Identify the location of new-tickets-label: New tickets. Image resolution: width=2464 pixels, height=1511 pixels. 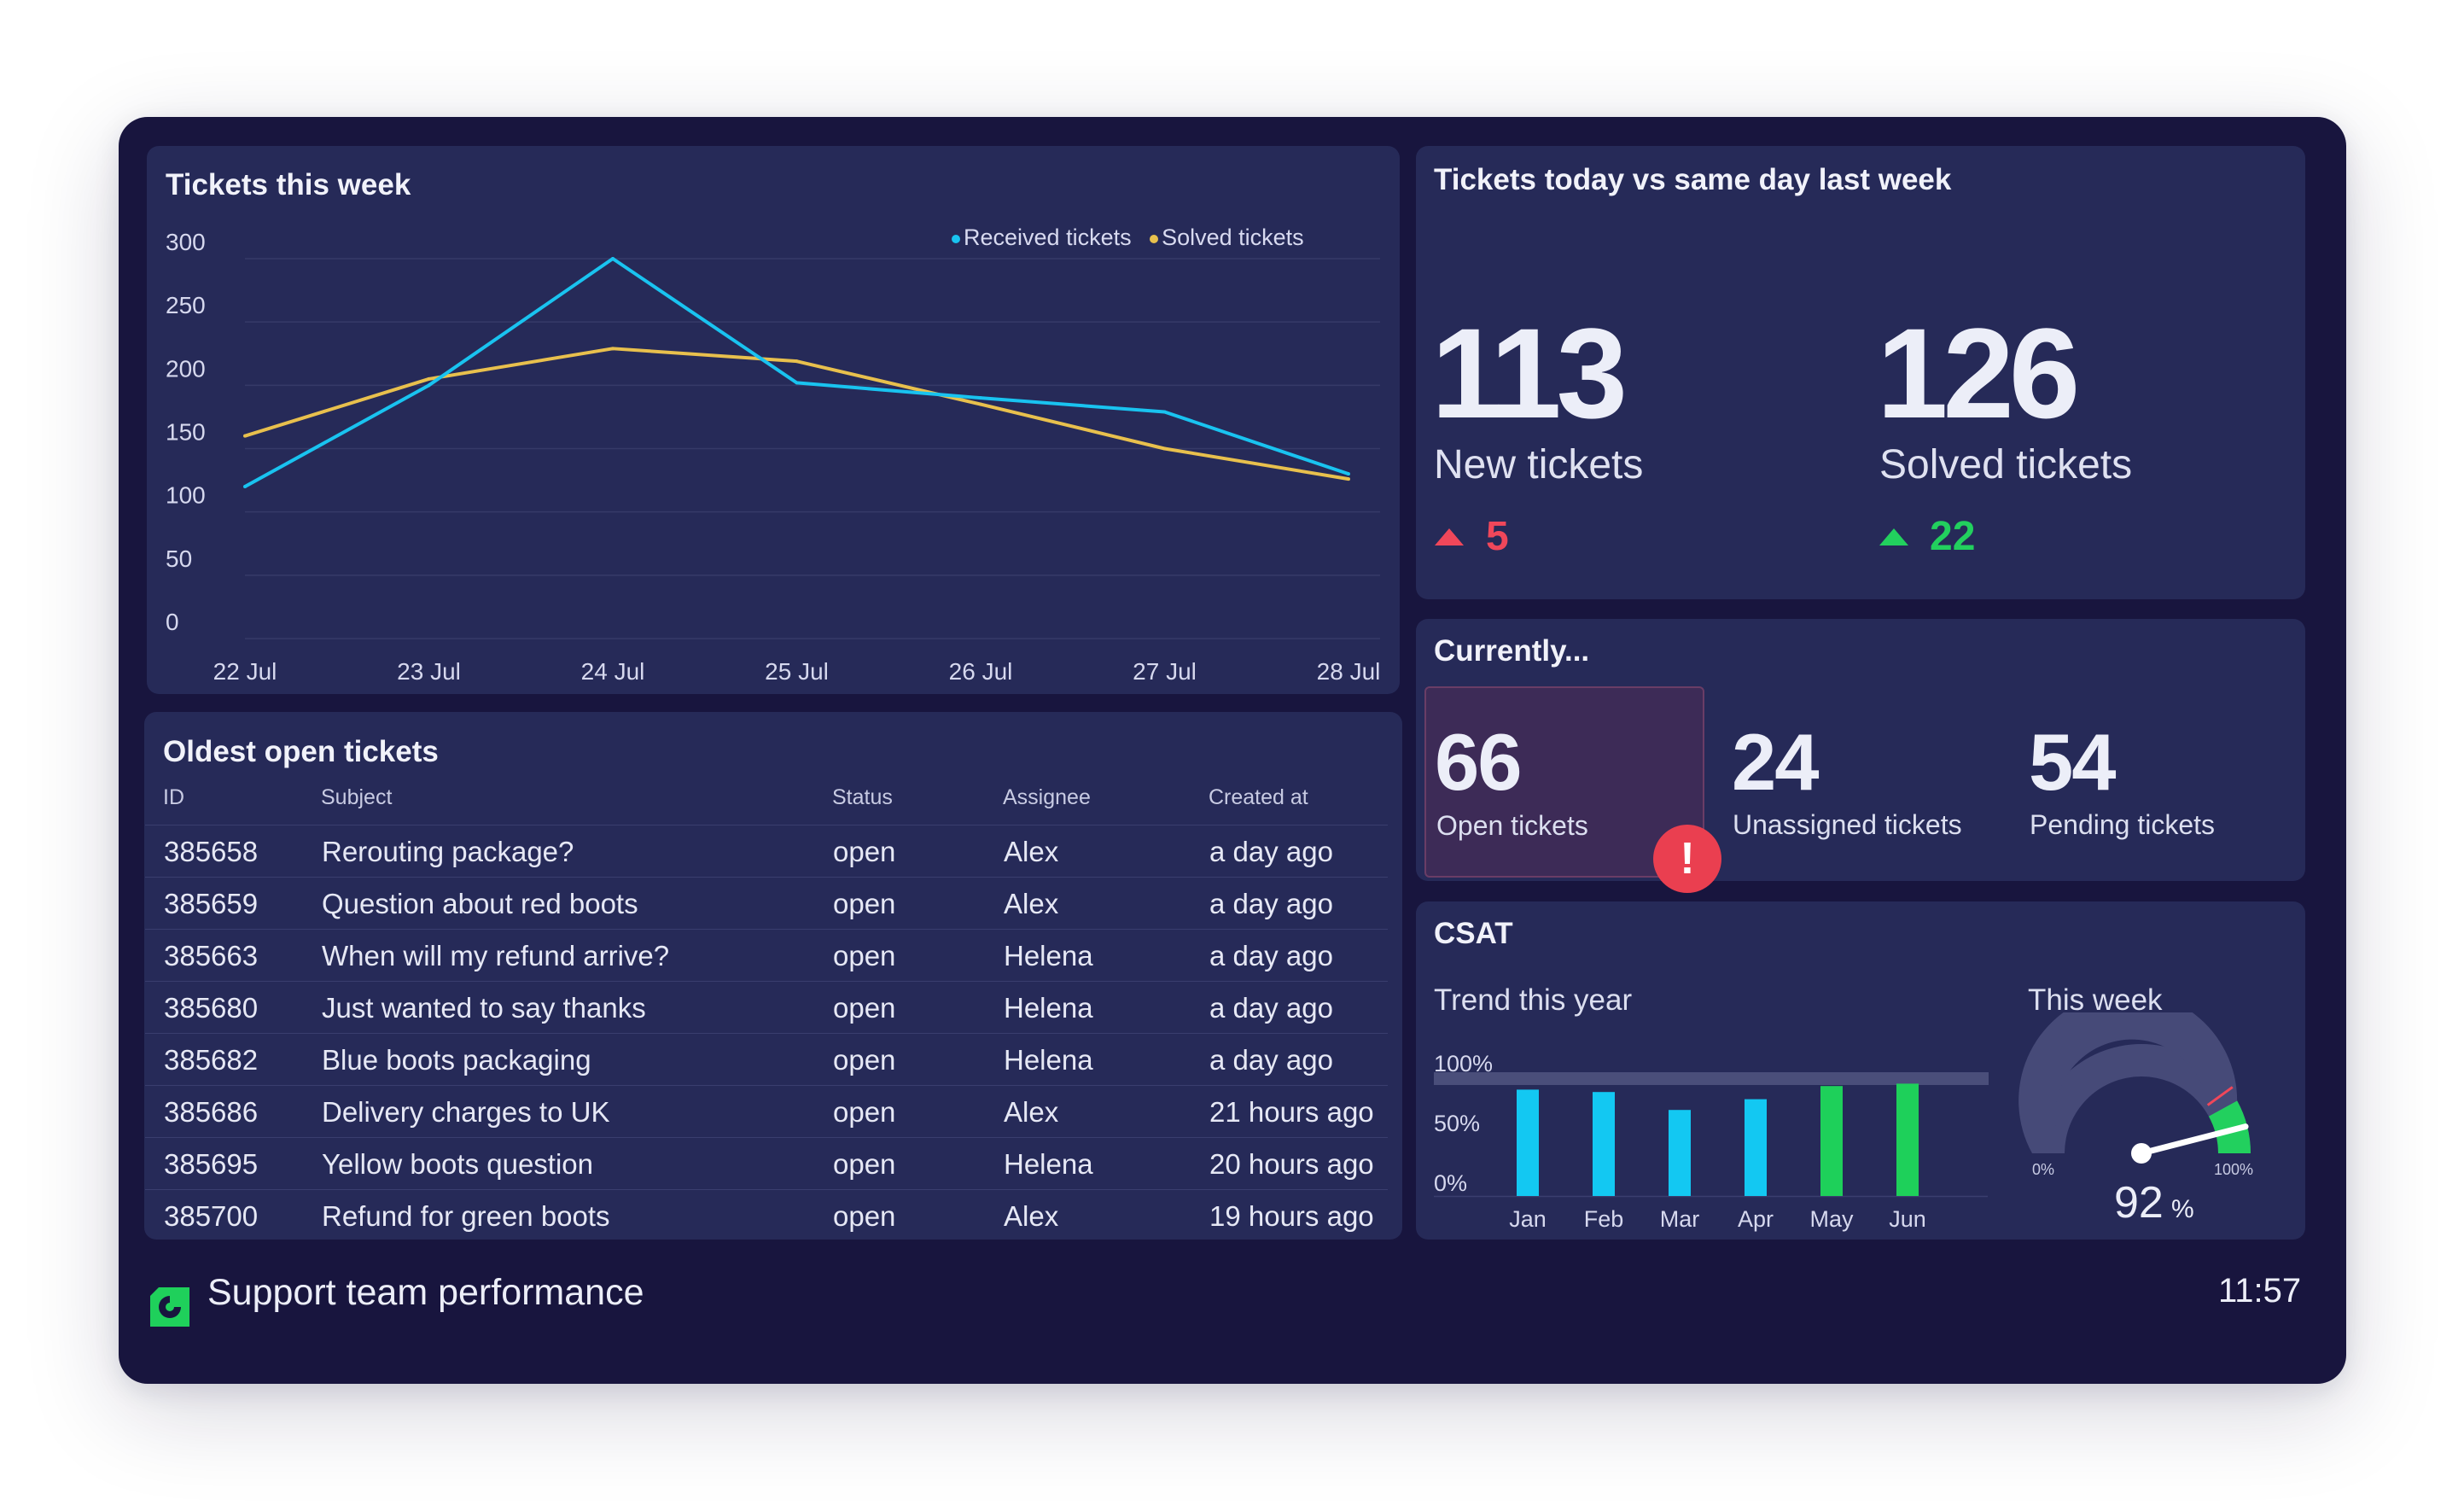
(1539, 465).